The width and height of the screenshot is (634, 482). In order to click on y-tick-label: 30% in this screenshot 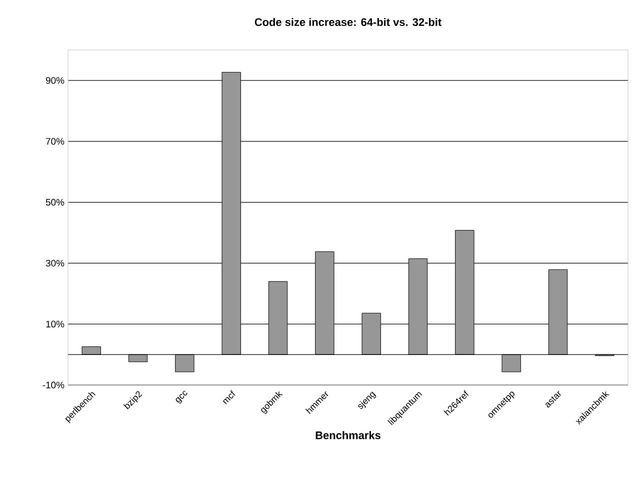, I will do `click(55, 263)`.